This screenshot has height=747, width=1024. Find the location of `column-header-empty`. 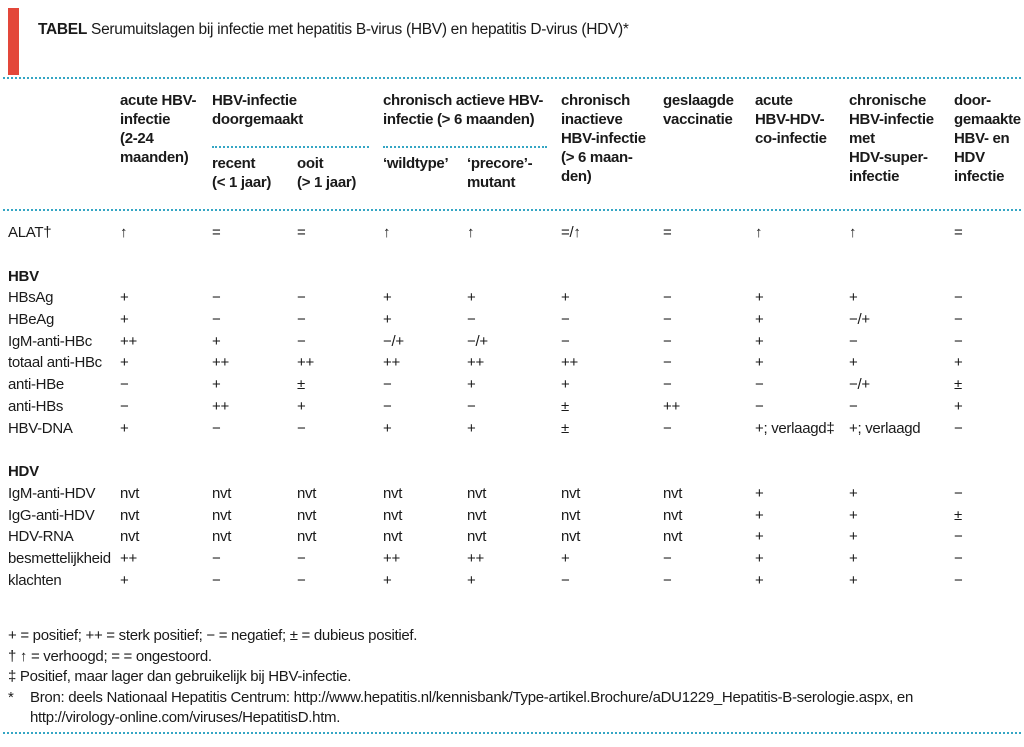

column-header-empty is located at coordinates (64, 141).